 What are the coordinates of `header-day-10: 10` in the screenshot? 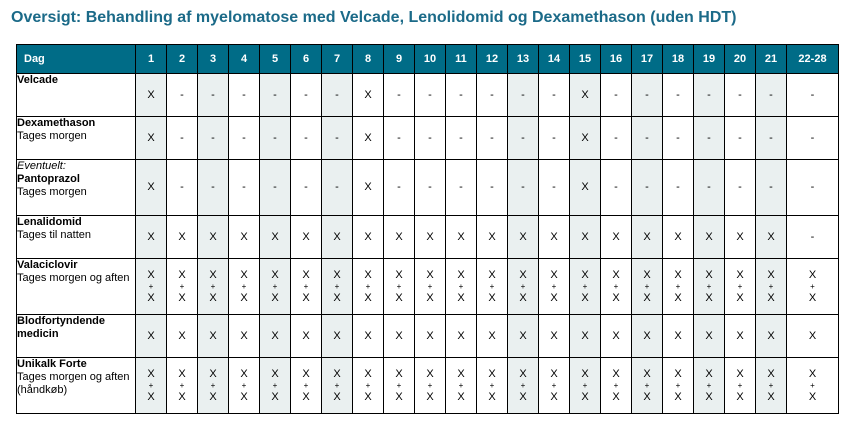 It's located at (430, 59).